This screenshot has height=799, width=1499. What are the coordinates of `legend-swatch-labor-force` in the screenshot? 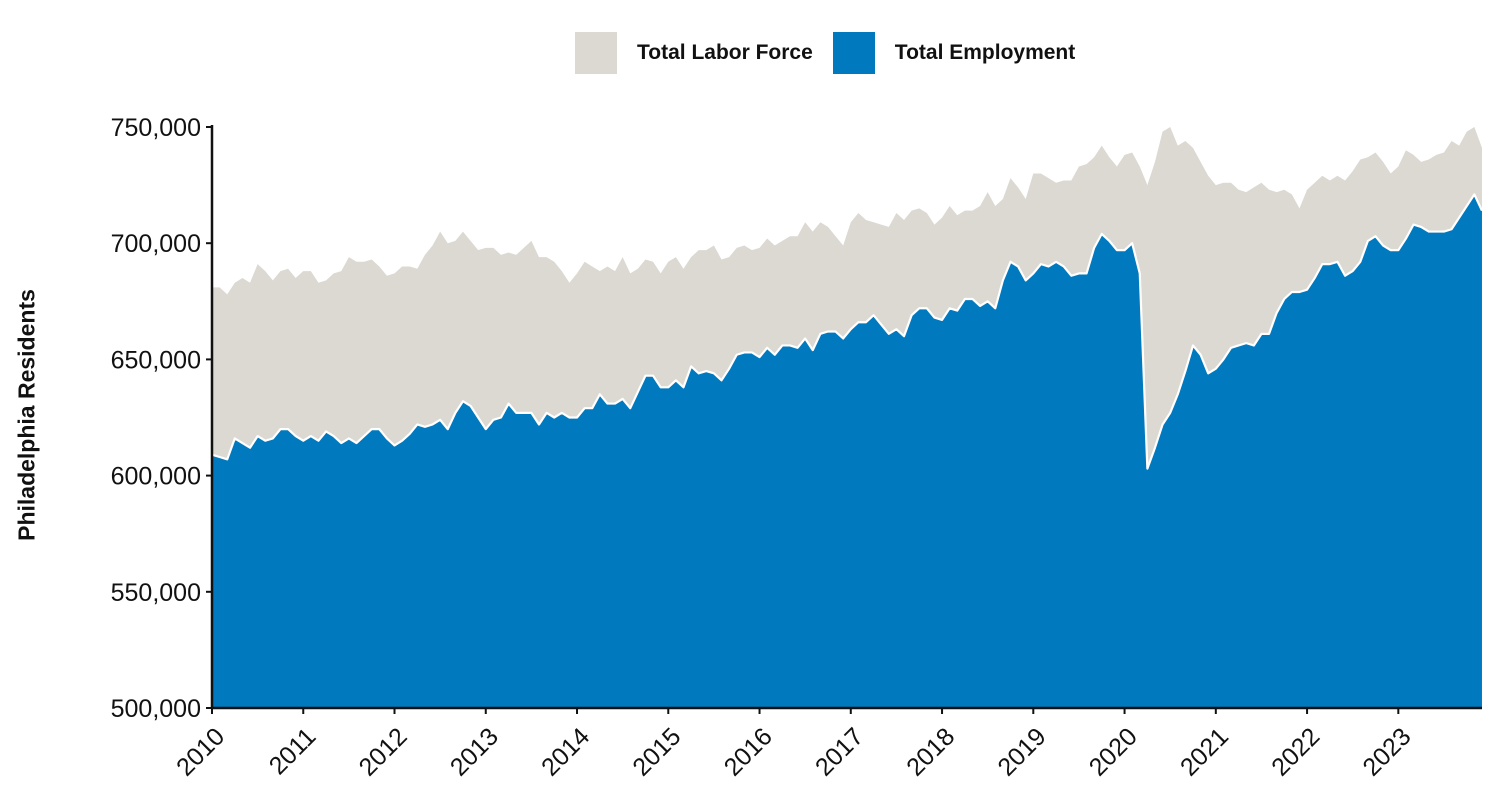 It's located at (596, 53).